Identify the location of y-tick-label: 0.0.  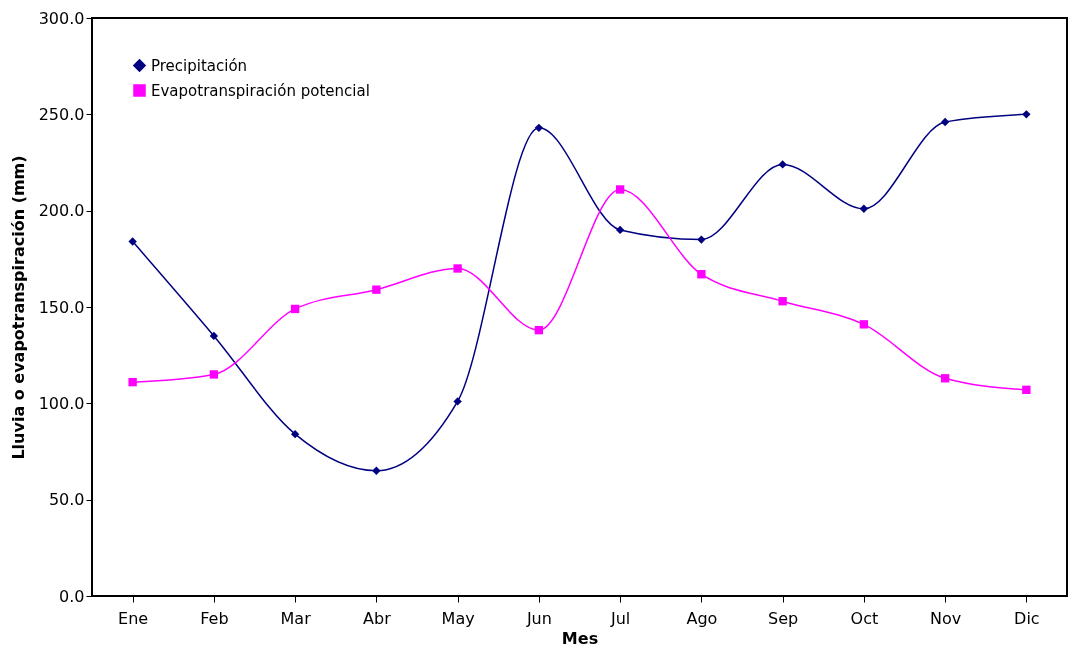
(72, 596).